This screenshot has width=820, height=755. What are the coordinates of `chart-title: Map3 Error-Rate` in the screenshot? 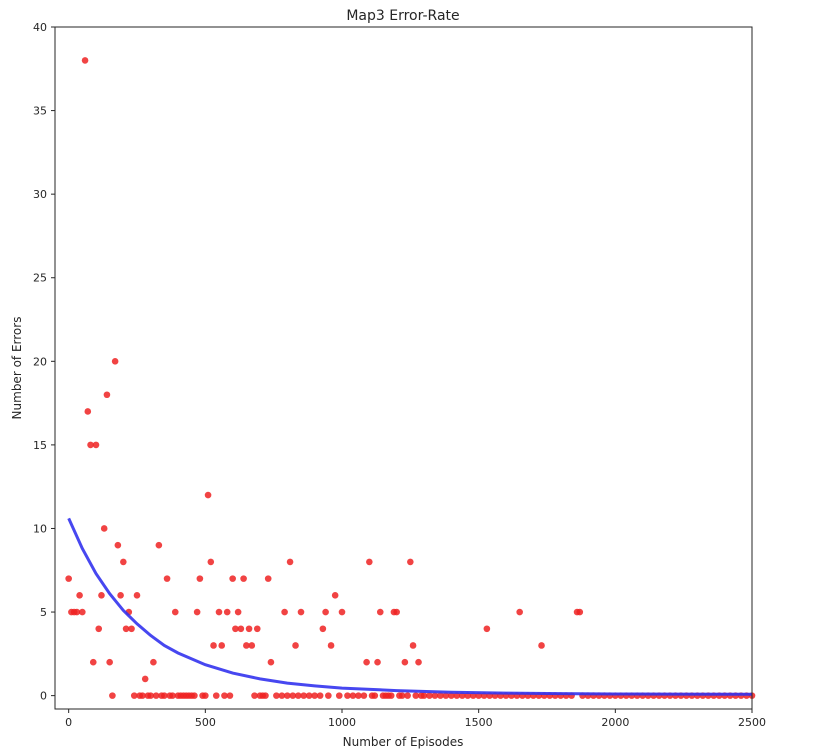 It's located at (402, 16).